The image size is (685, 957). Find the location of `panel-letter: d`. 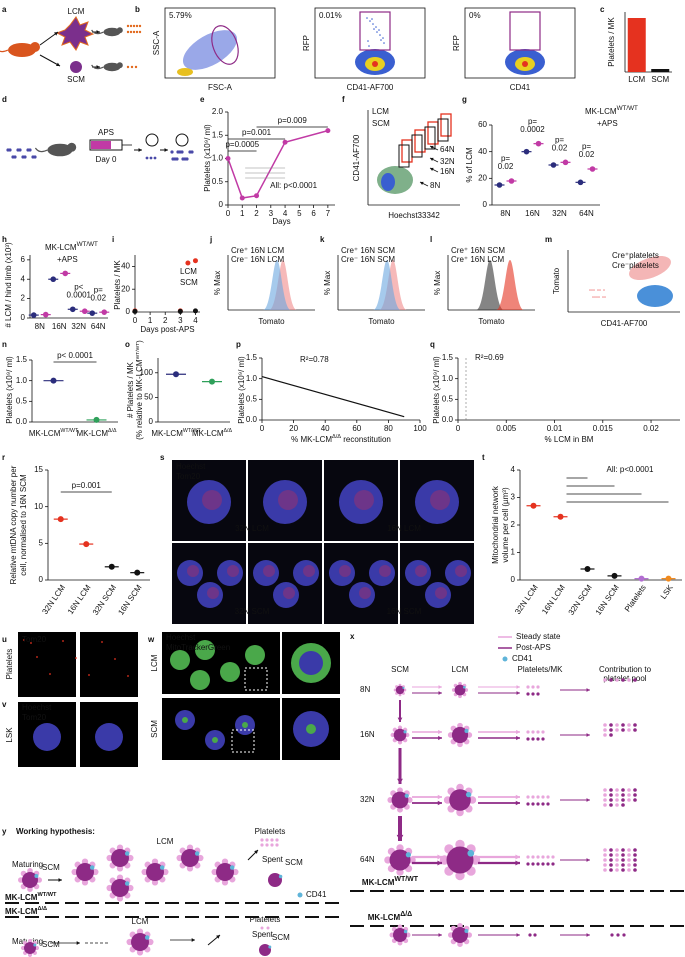

panel-letter: d is located at coordinates (4, 99).